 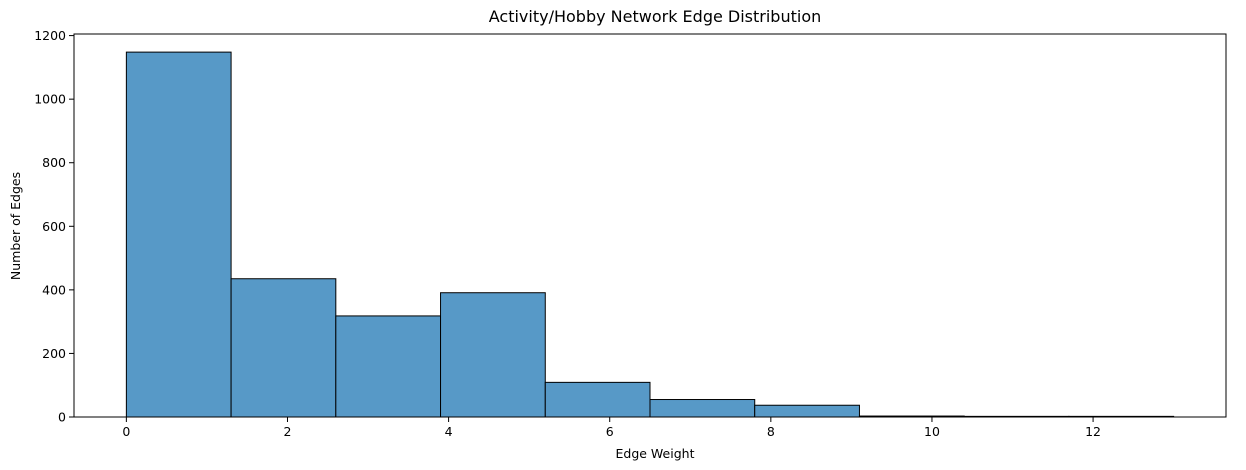 I want to click on y-tick-label: 600, so click(x=54, y=226).